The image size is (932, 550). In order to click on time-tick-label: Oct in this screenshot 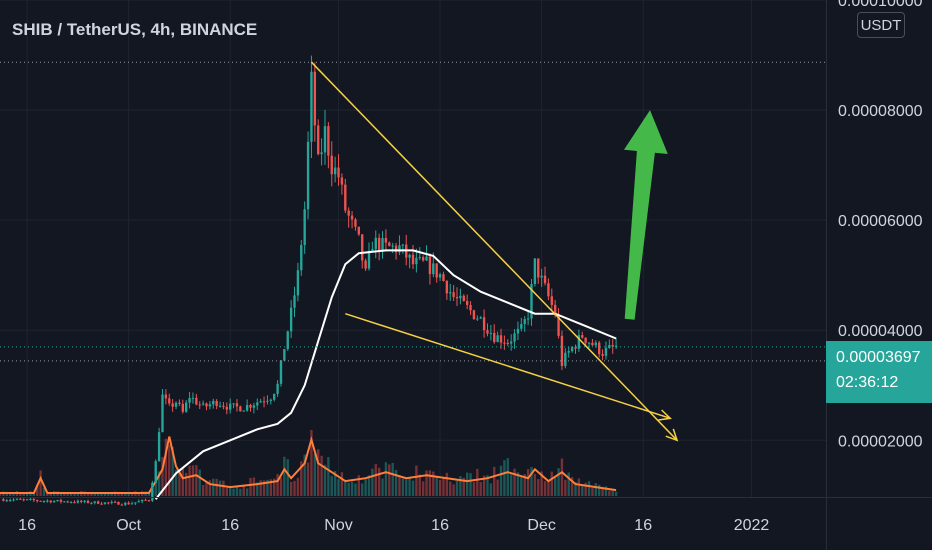, I will do `click(128, 525)`.